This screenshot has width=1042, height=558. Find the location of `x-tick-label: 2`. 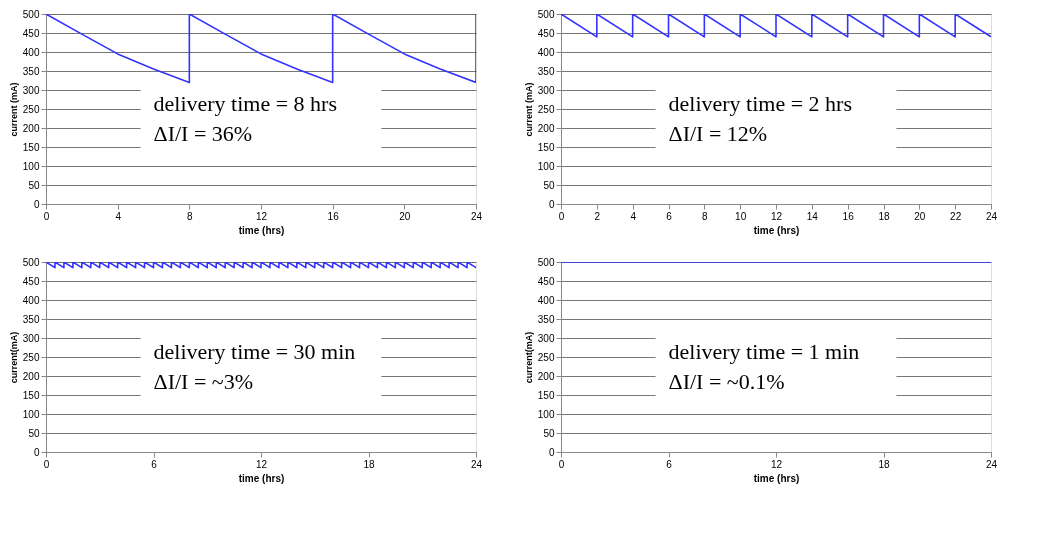

x-tick-label: 2 is located at coordinates (597, 216).